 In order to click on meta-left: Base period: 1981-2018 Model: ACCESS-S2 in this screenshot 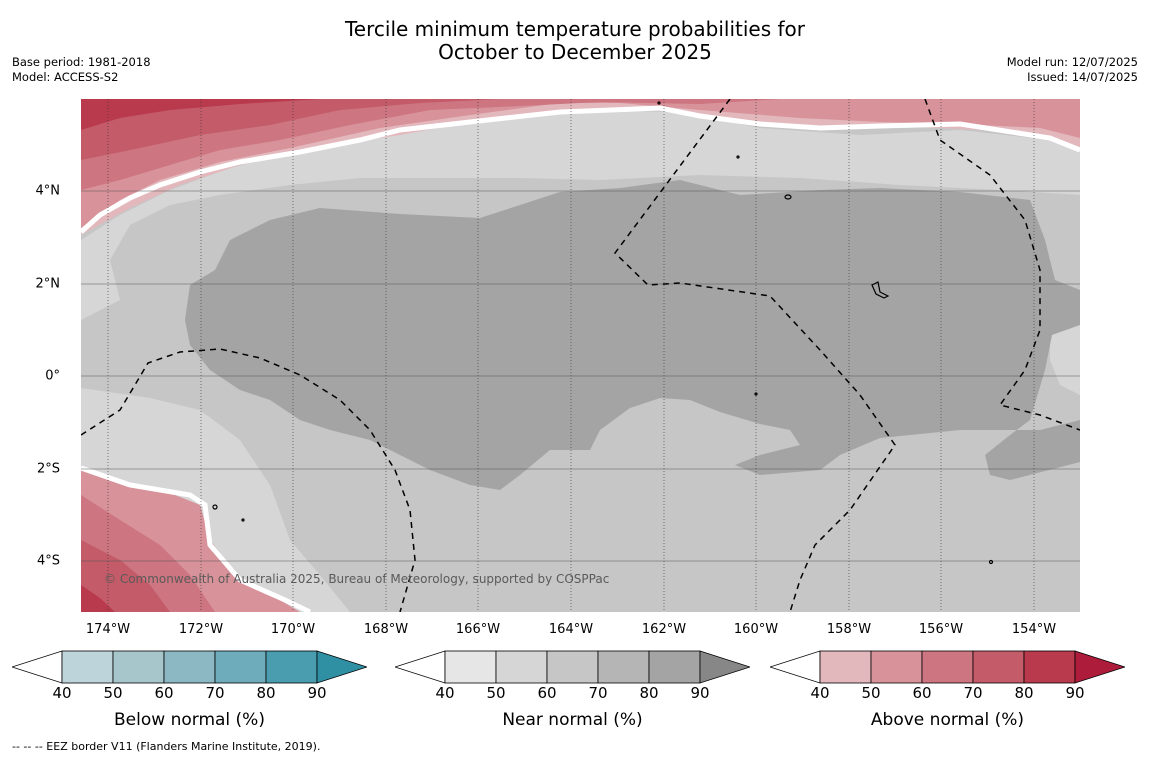, I will do `click(81, 70)`.